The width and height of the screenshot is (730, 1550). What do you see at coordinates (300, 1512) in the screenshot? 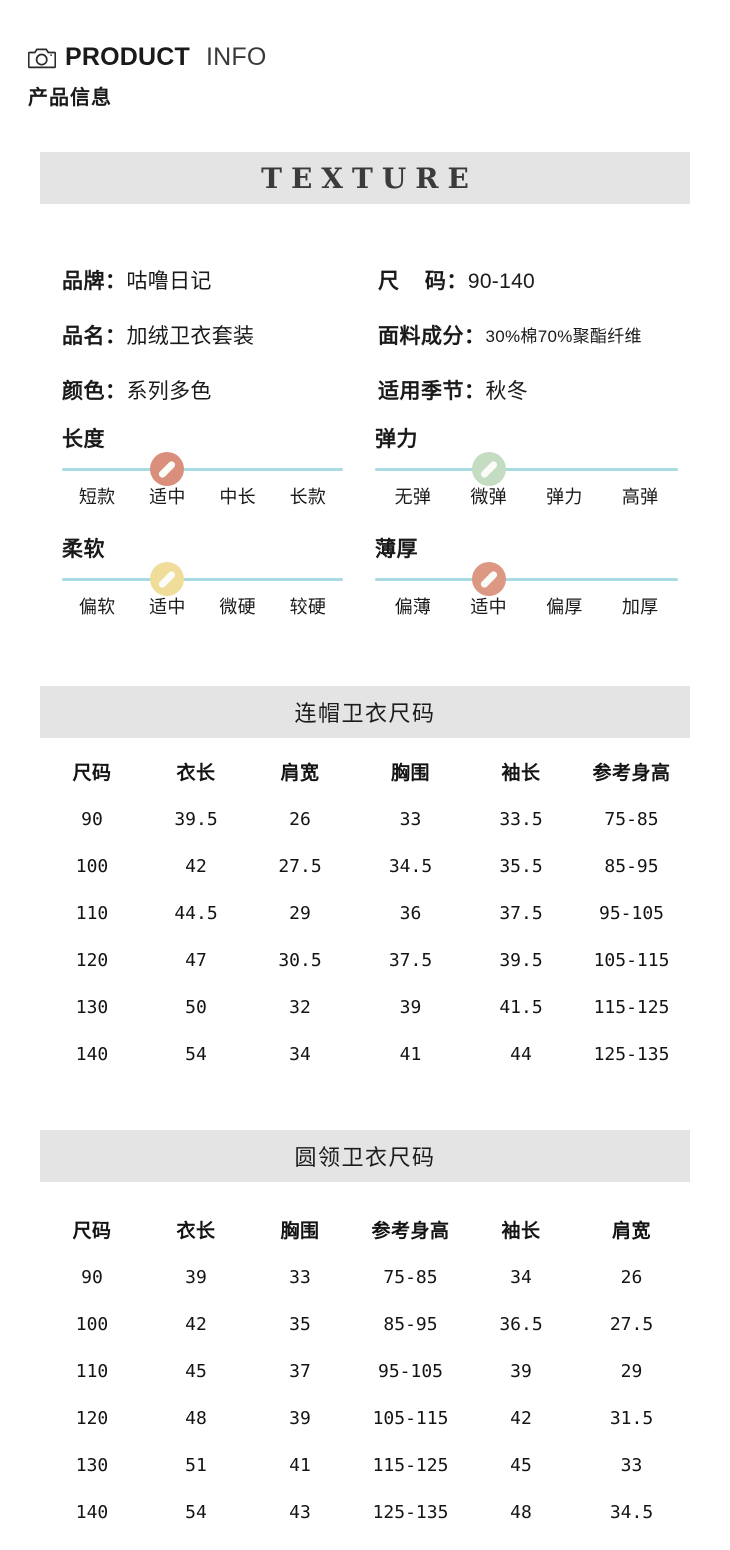
I see `table-cell: 43` at bounding box center [300, 1512].